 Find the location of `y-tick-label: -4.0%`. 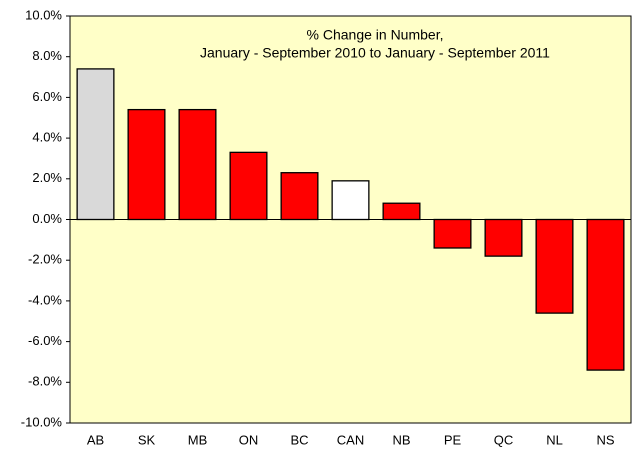

y-tick-label: -4.0% is located at coordinates (45, 299).